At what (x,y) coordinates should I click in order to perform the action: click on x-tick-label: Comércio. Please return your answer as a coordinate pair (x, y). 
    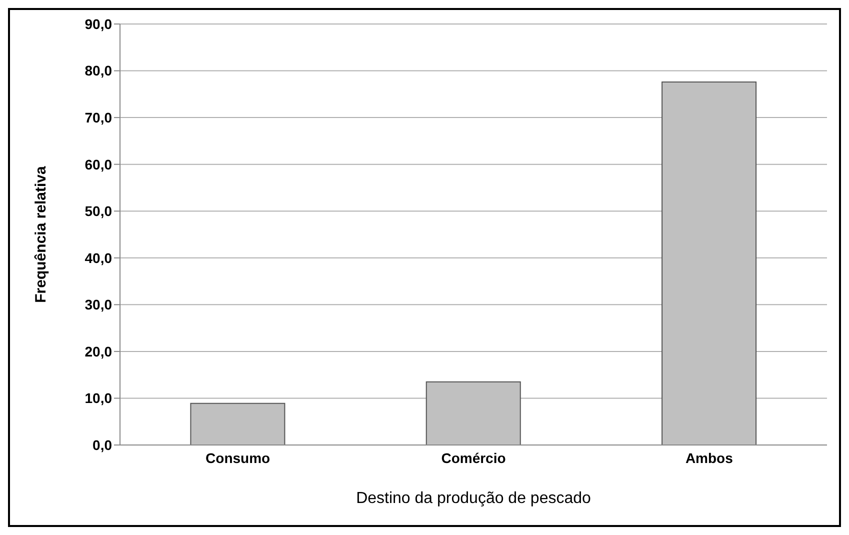
    Looking at the image, I should click on (473, 458).